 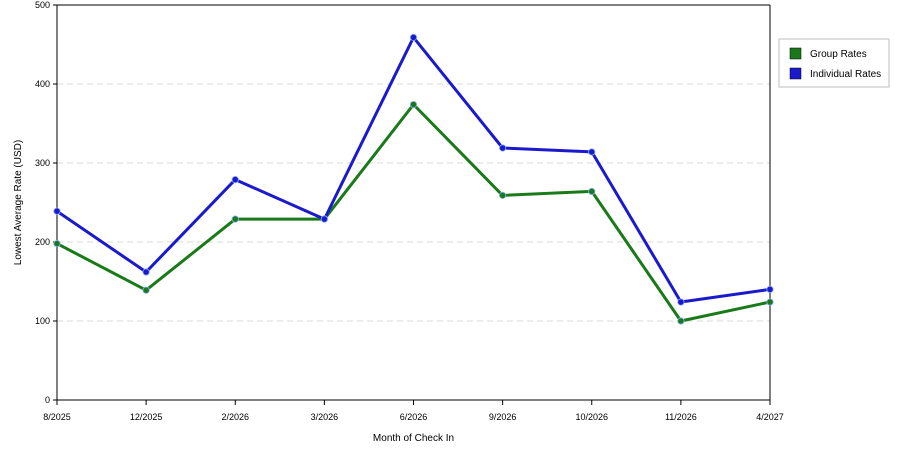 I want to click on x-axis-title: Month of Check In, so click(x=413, y=438).